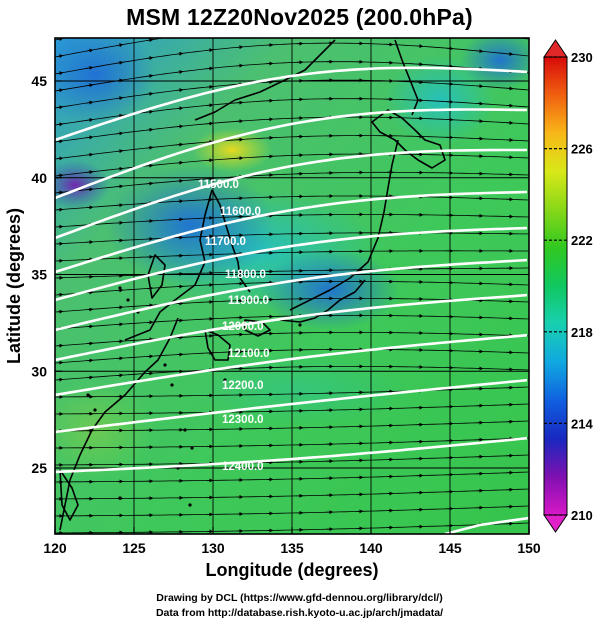  I want to click on colorbar-label: 214, so click(582, 423).